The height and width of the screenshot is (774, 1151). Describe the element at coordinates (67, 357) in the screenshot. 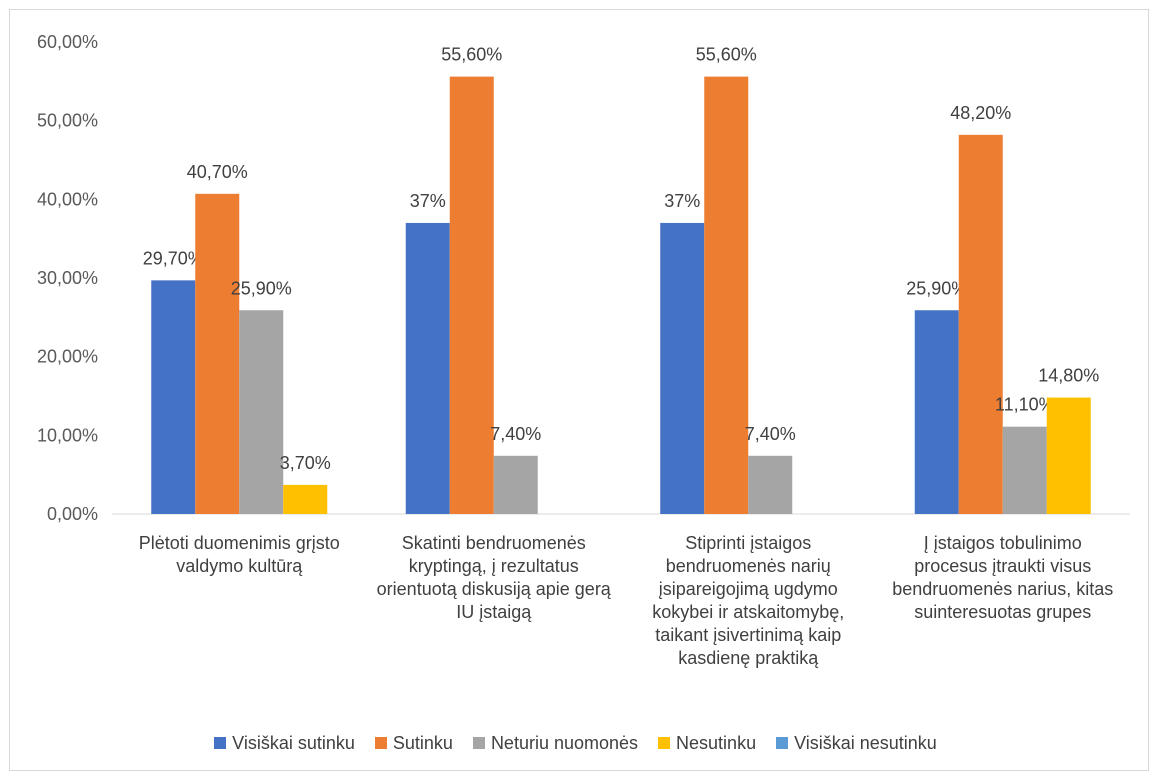

I see `y-tick-label: 20,00%` at that location.